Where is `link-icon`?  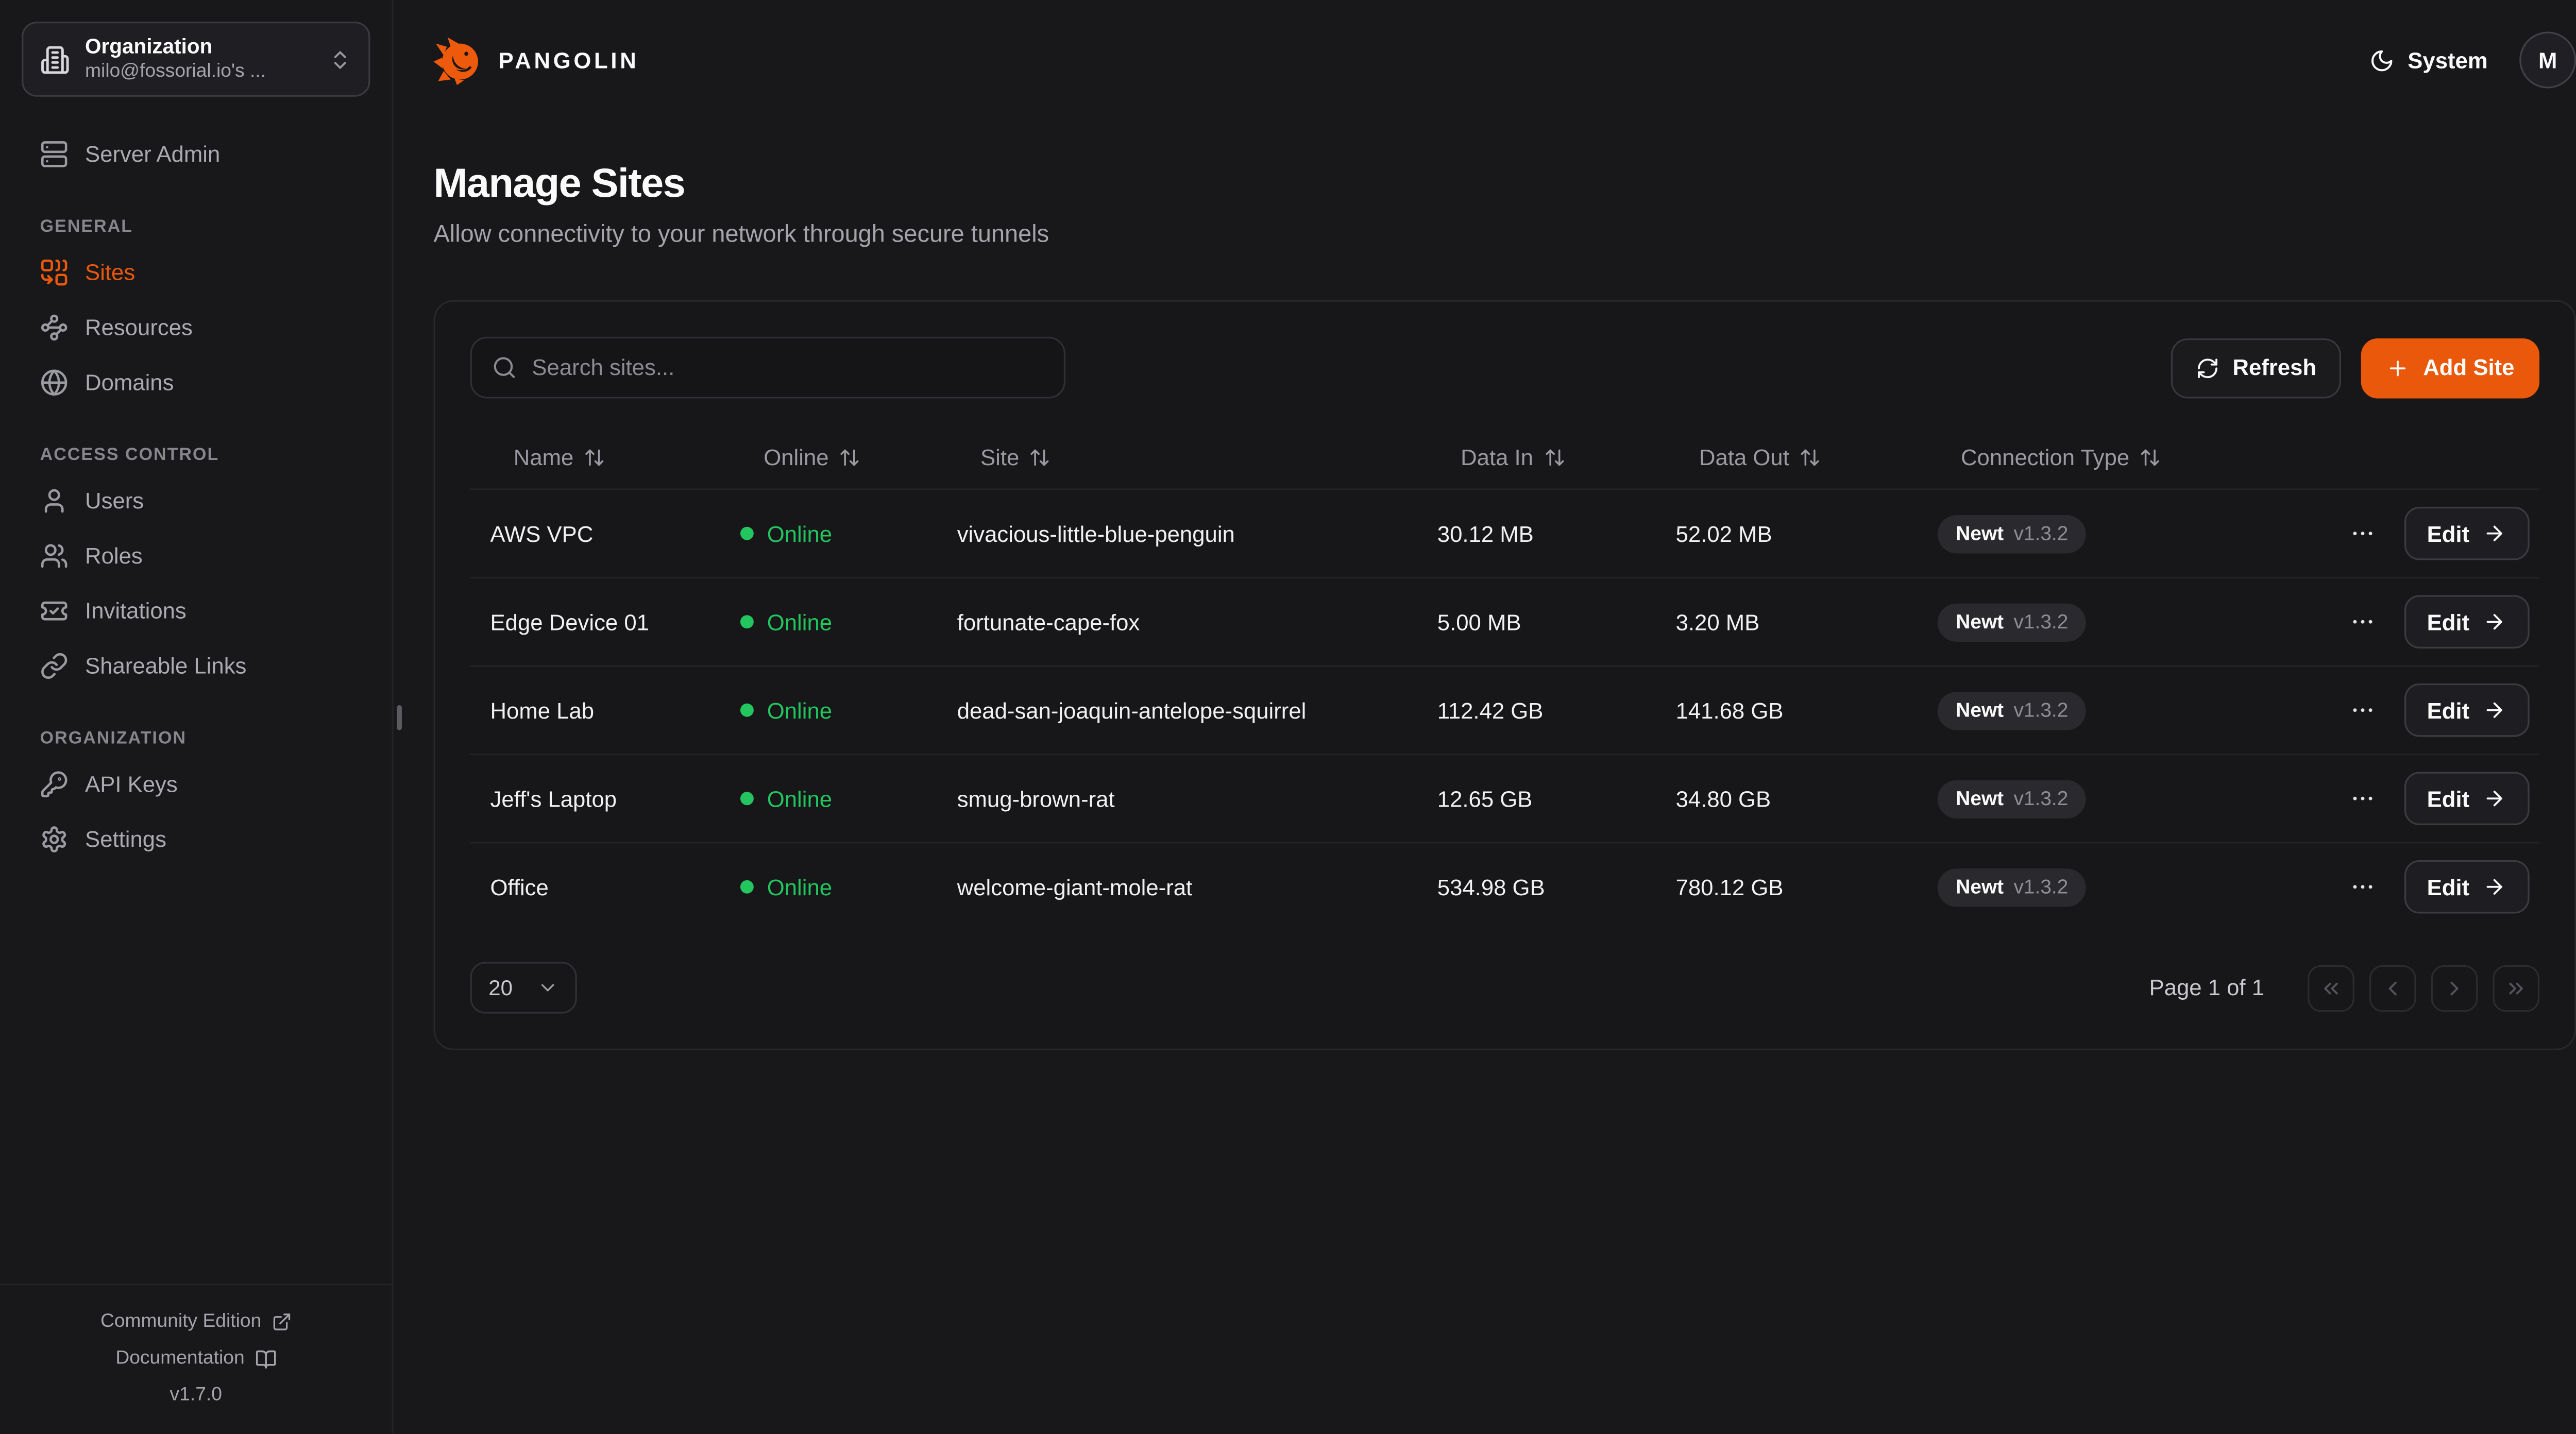
link-icon is located at coordinates (54, 666).